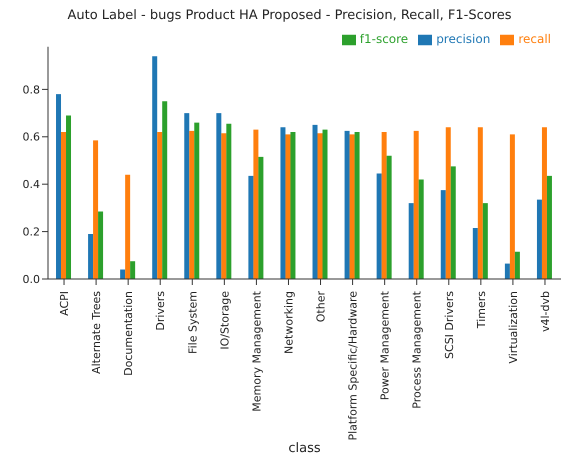  Describe the element at coordinates (97, 332) in the screenshot. I see `x-tick-label: Alternate Trees` at that location.